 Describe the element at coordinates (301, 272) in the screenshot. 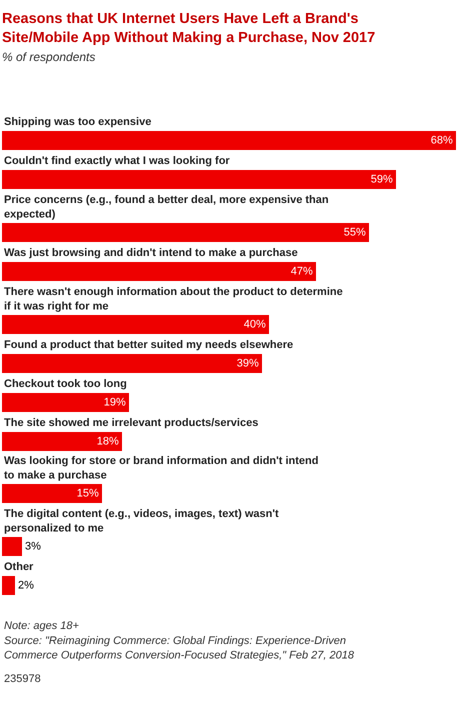

I see `data-label: 47%` at that location.